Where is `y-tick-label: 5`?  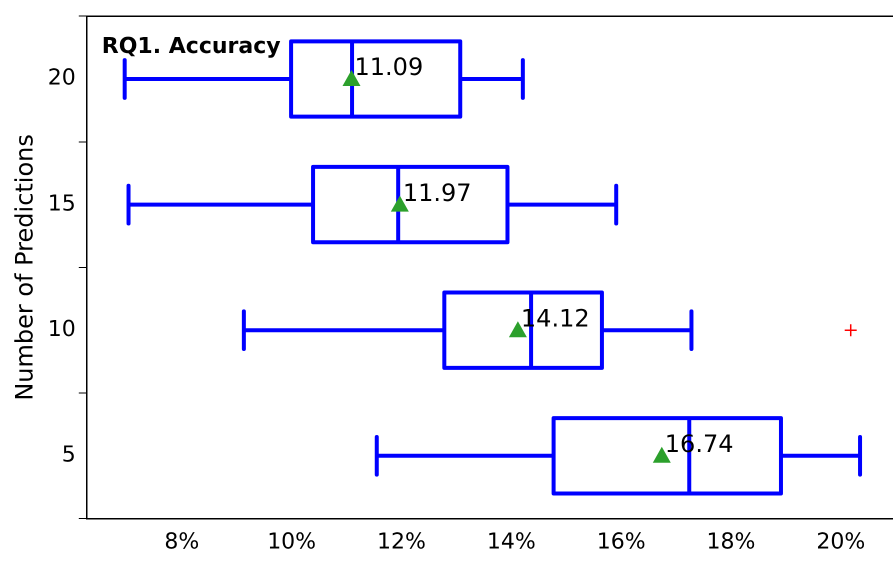
y-tick-label: 5 is located at coordinates (69, 455).